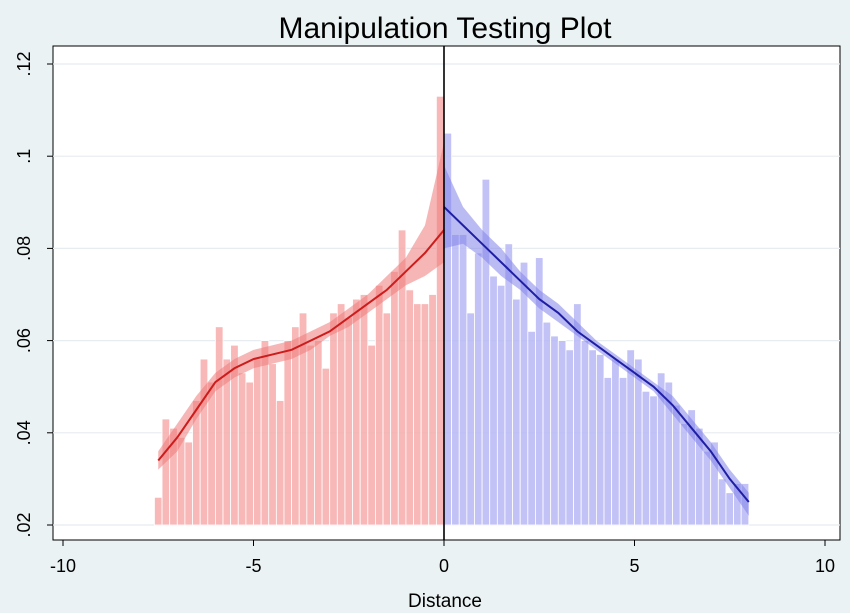 This screenshot has width=850, height=613. I want to click on x-tick-label: -5, so click(253, 566).